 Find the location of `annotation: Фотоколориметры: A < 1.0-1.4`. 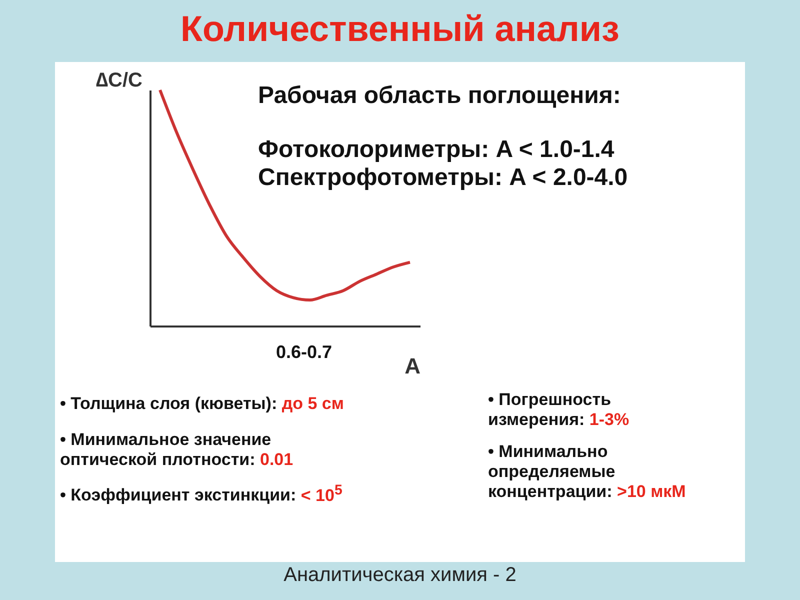

annotation: Фотоколориметры: A < 1.0-1.4 is located at coordinates (436, 149).